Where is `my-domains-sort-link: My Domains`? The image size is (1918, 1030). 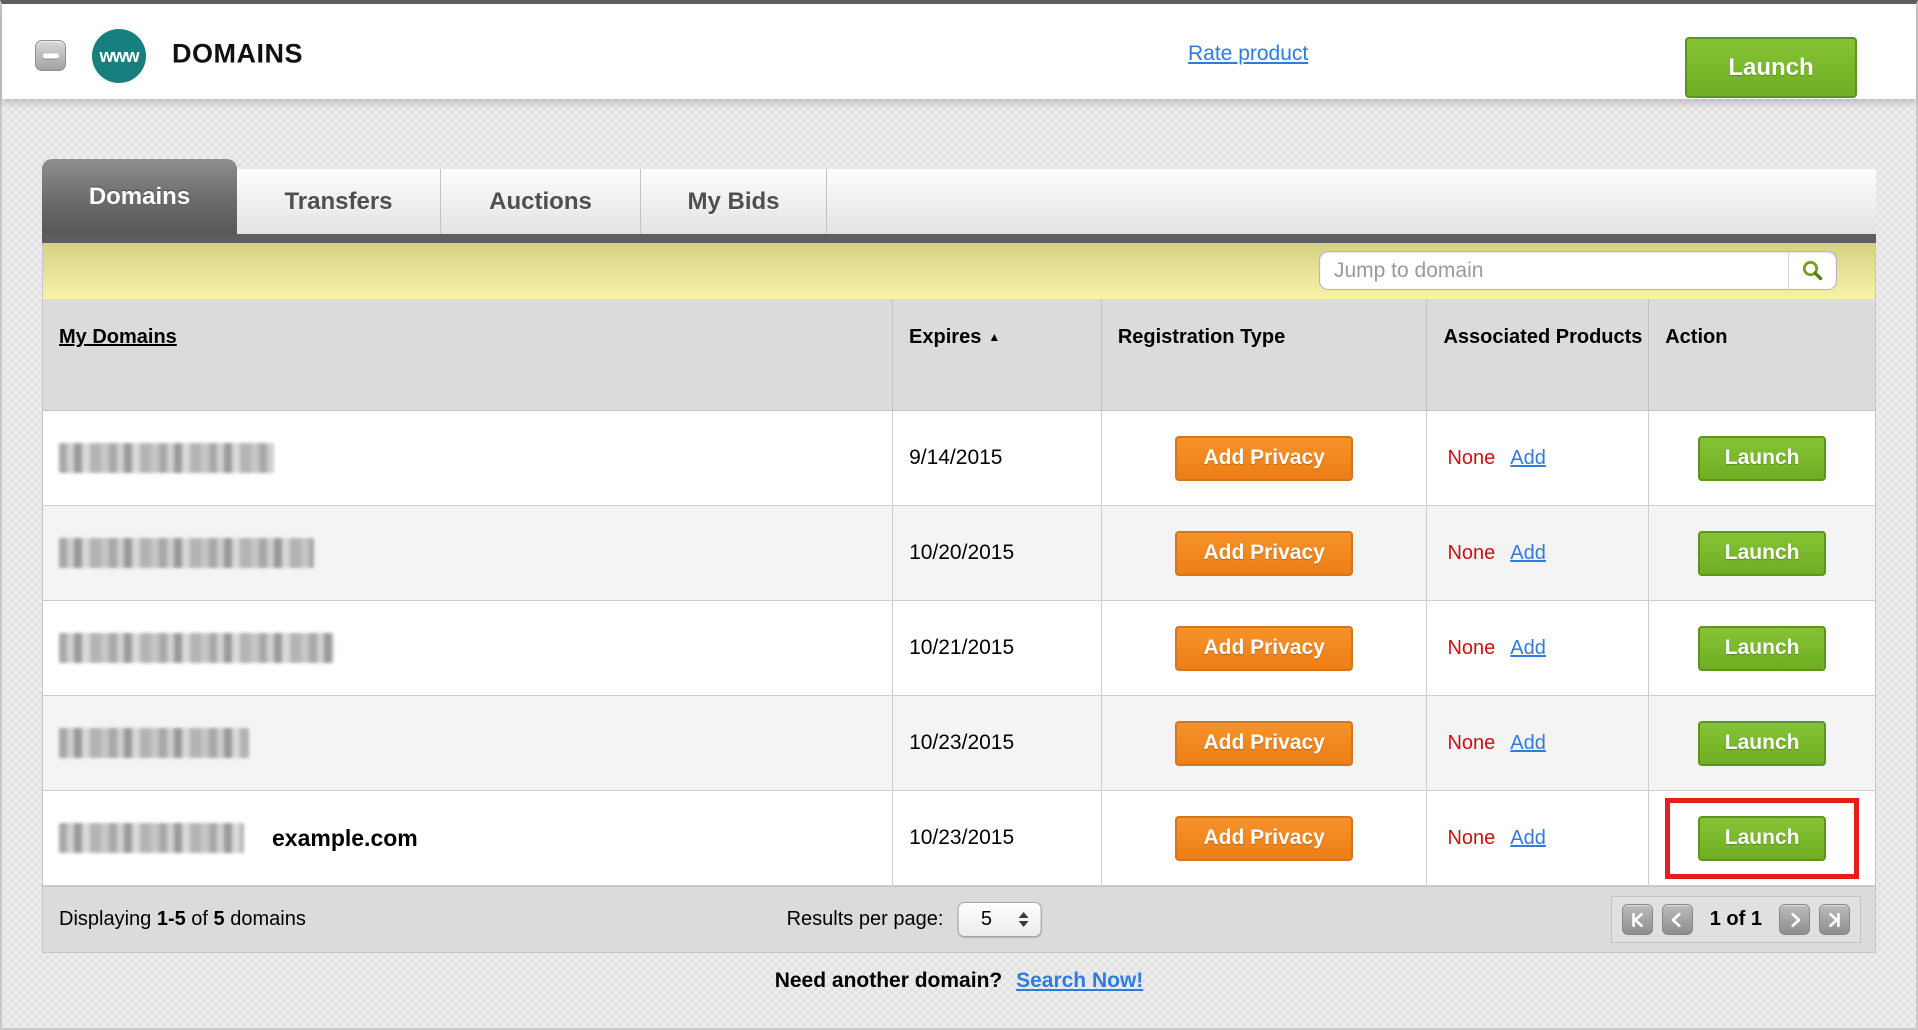 my-domains-sort-link: My Domains is located at coordinates (118, 337).